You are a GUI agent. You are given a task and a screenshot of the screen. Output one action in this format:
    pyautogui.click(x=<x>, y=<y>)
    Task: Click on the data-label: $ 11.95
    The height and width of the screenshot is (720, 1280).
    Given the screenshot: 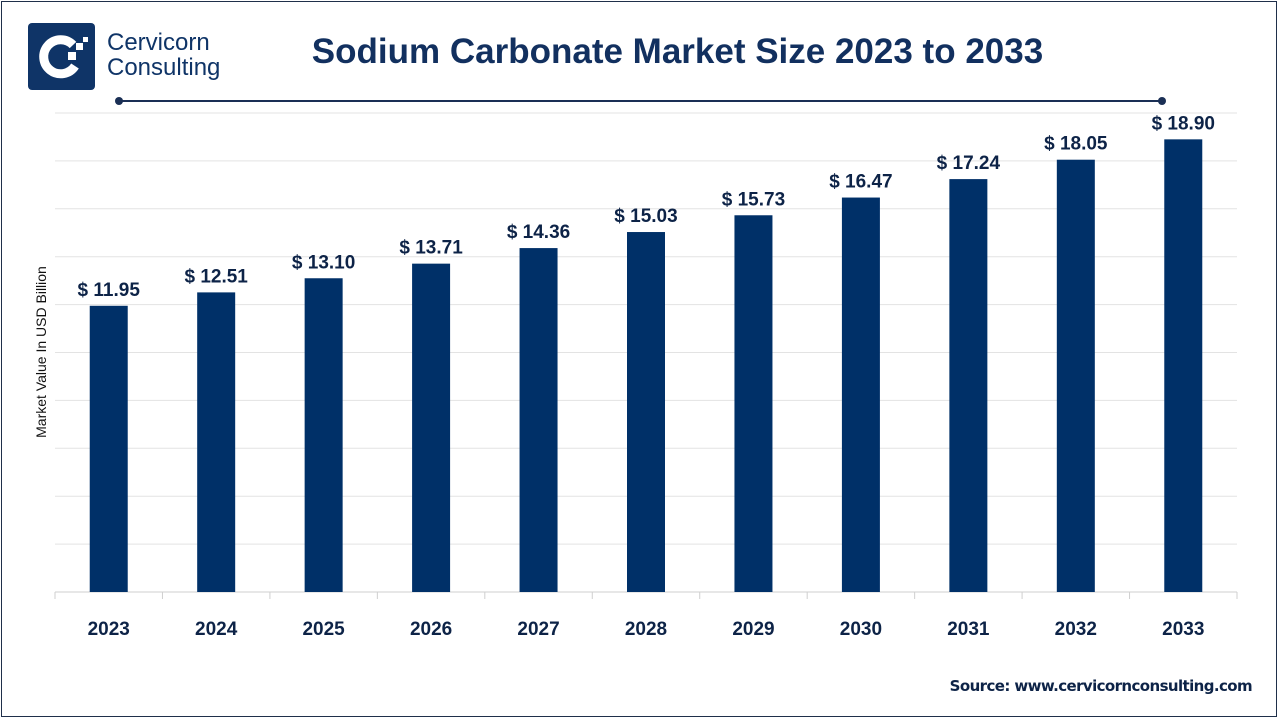 What is the action you would take?
    pyautogui.click(x=109, y=290)
    